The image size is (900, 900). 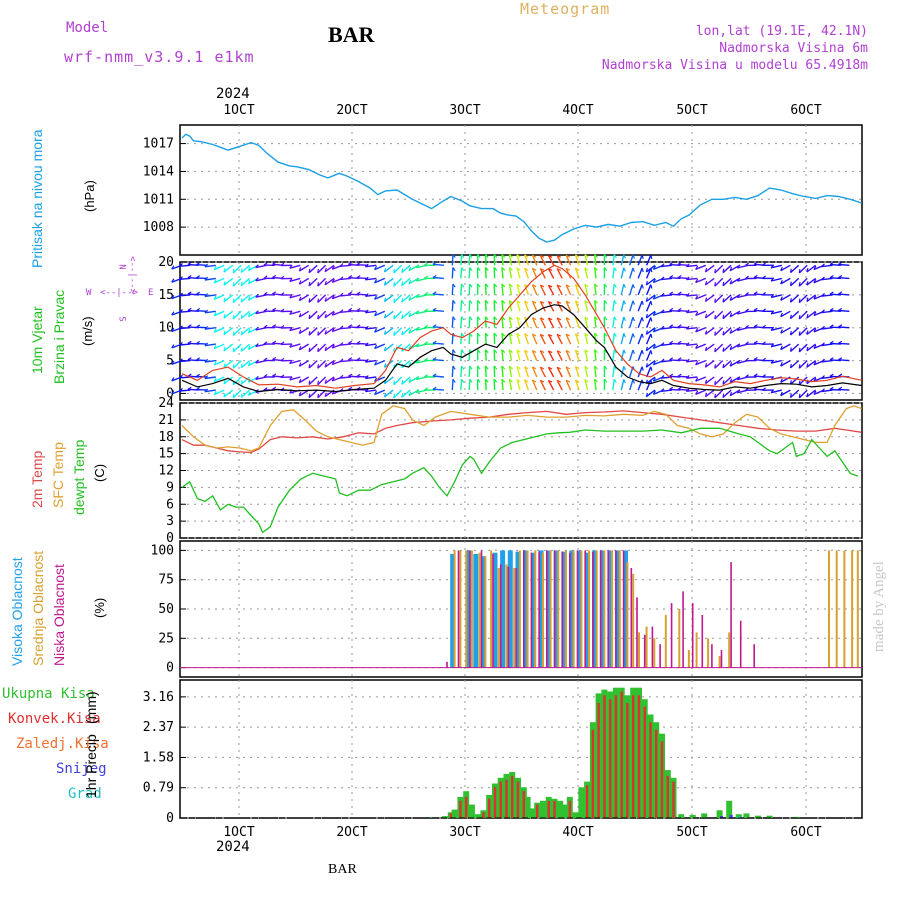 I want to click on x-tick-label-bottom: 1OCT, so click(x=238, y=832).